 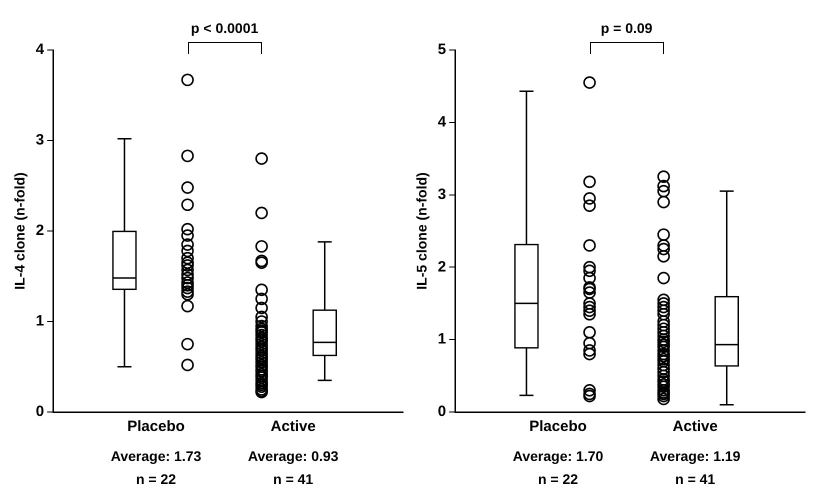 What do you see at coordinates (421, 231) in the screenshot?
I see `y-axis-title: IL-5 clone (n-fold)` at bounding box center [421, 231].